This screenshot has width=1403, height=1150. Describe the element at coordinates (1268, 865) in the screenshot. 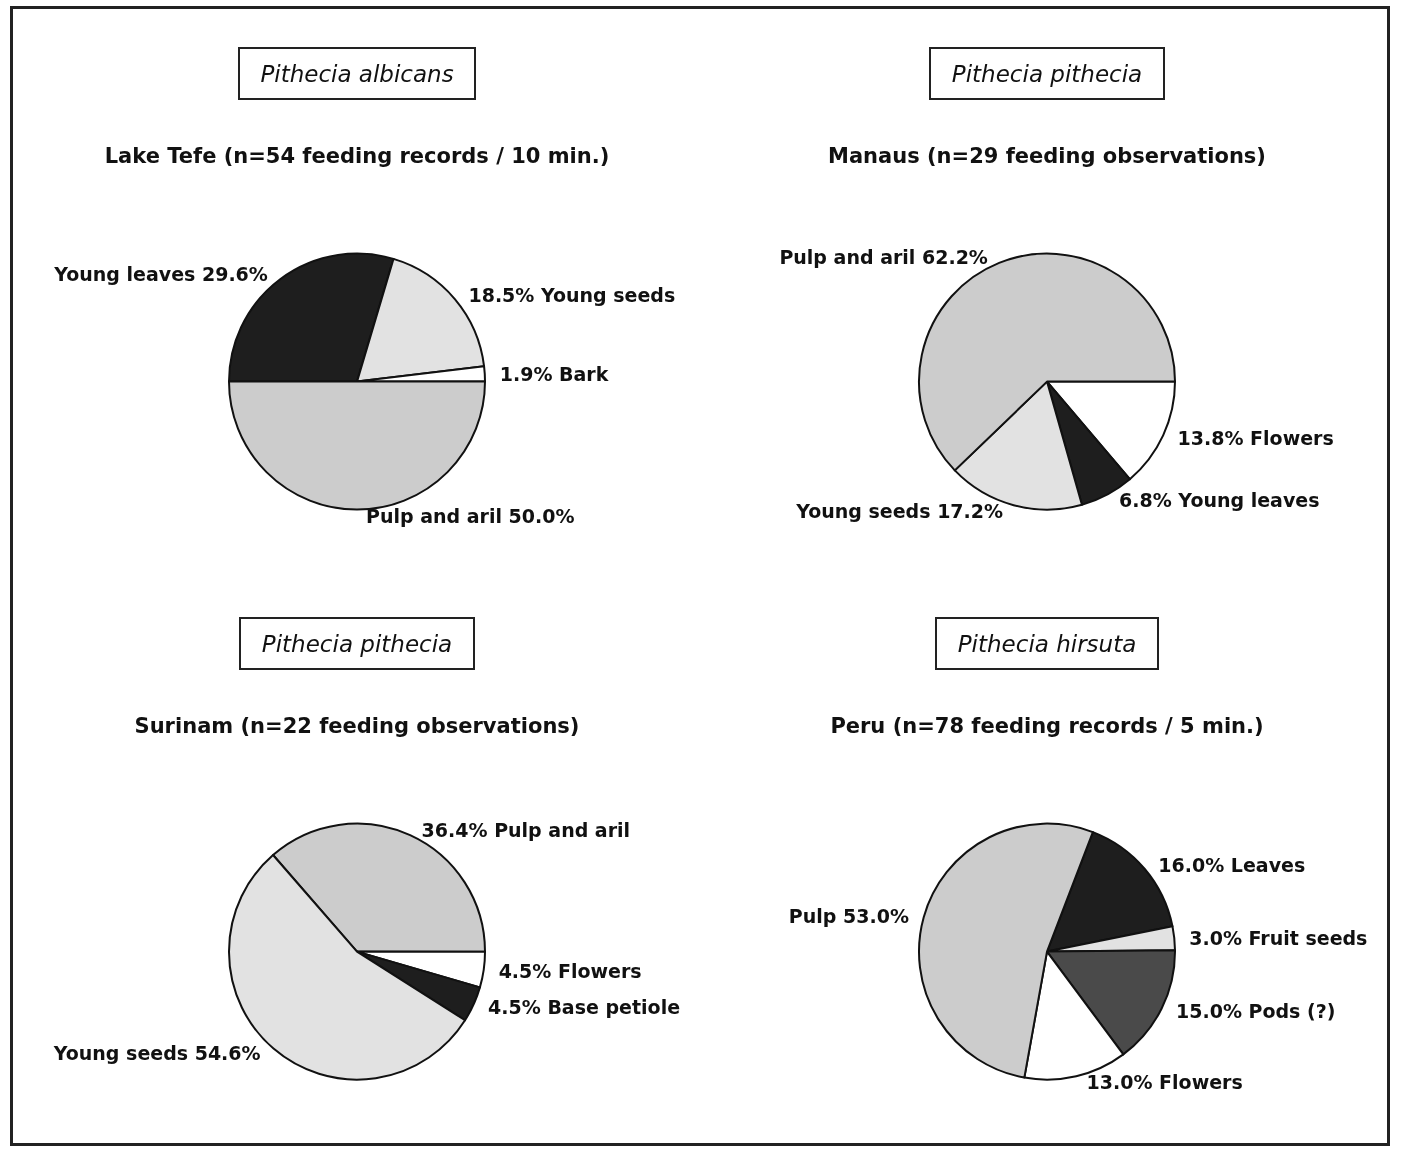

I see `slice-label: Leaves` at that location.